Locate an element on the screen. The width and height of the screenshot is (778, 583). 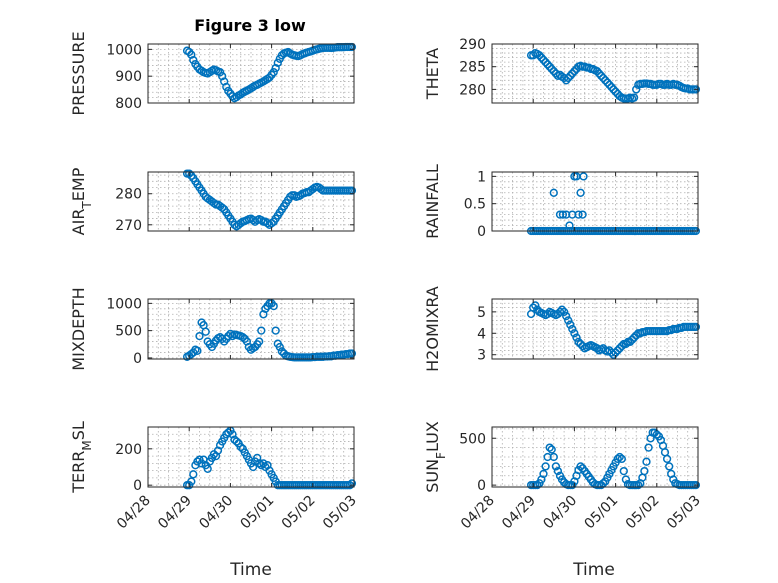
subplot-mixdepth: 0 500 1000 MIXDEPTH is located at coordinates (213, 329).